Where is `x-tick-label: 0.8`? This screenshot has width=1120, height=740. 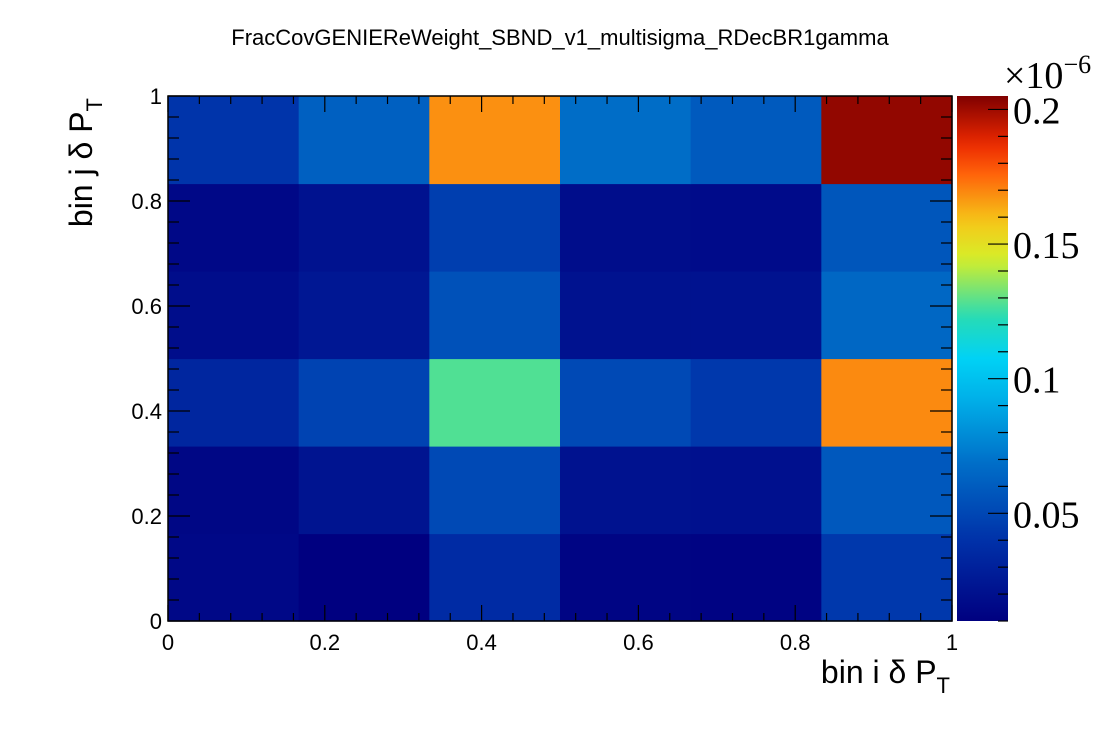 x-tick-label: 0.8 is located at coordinates (795, 642).